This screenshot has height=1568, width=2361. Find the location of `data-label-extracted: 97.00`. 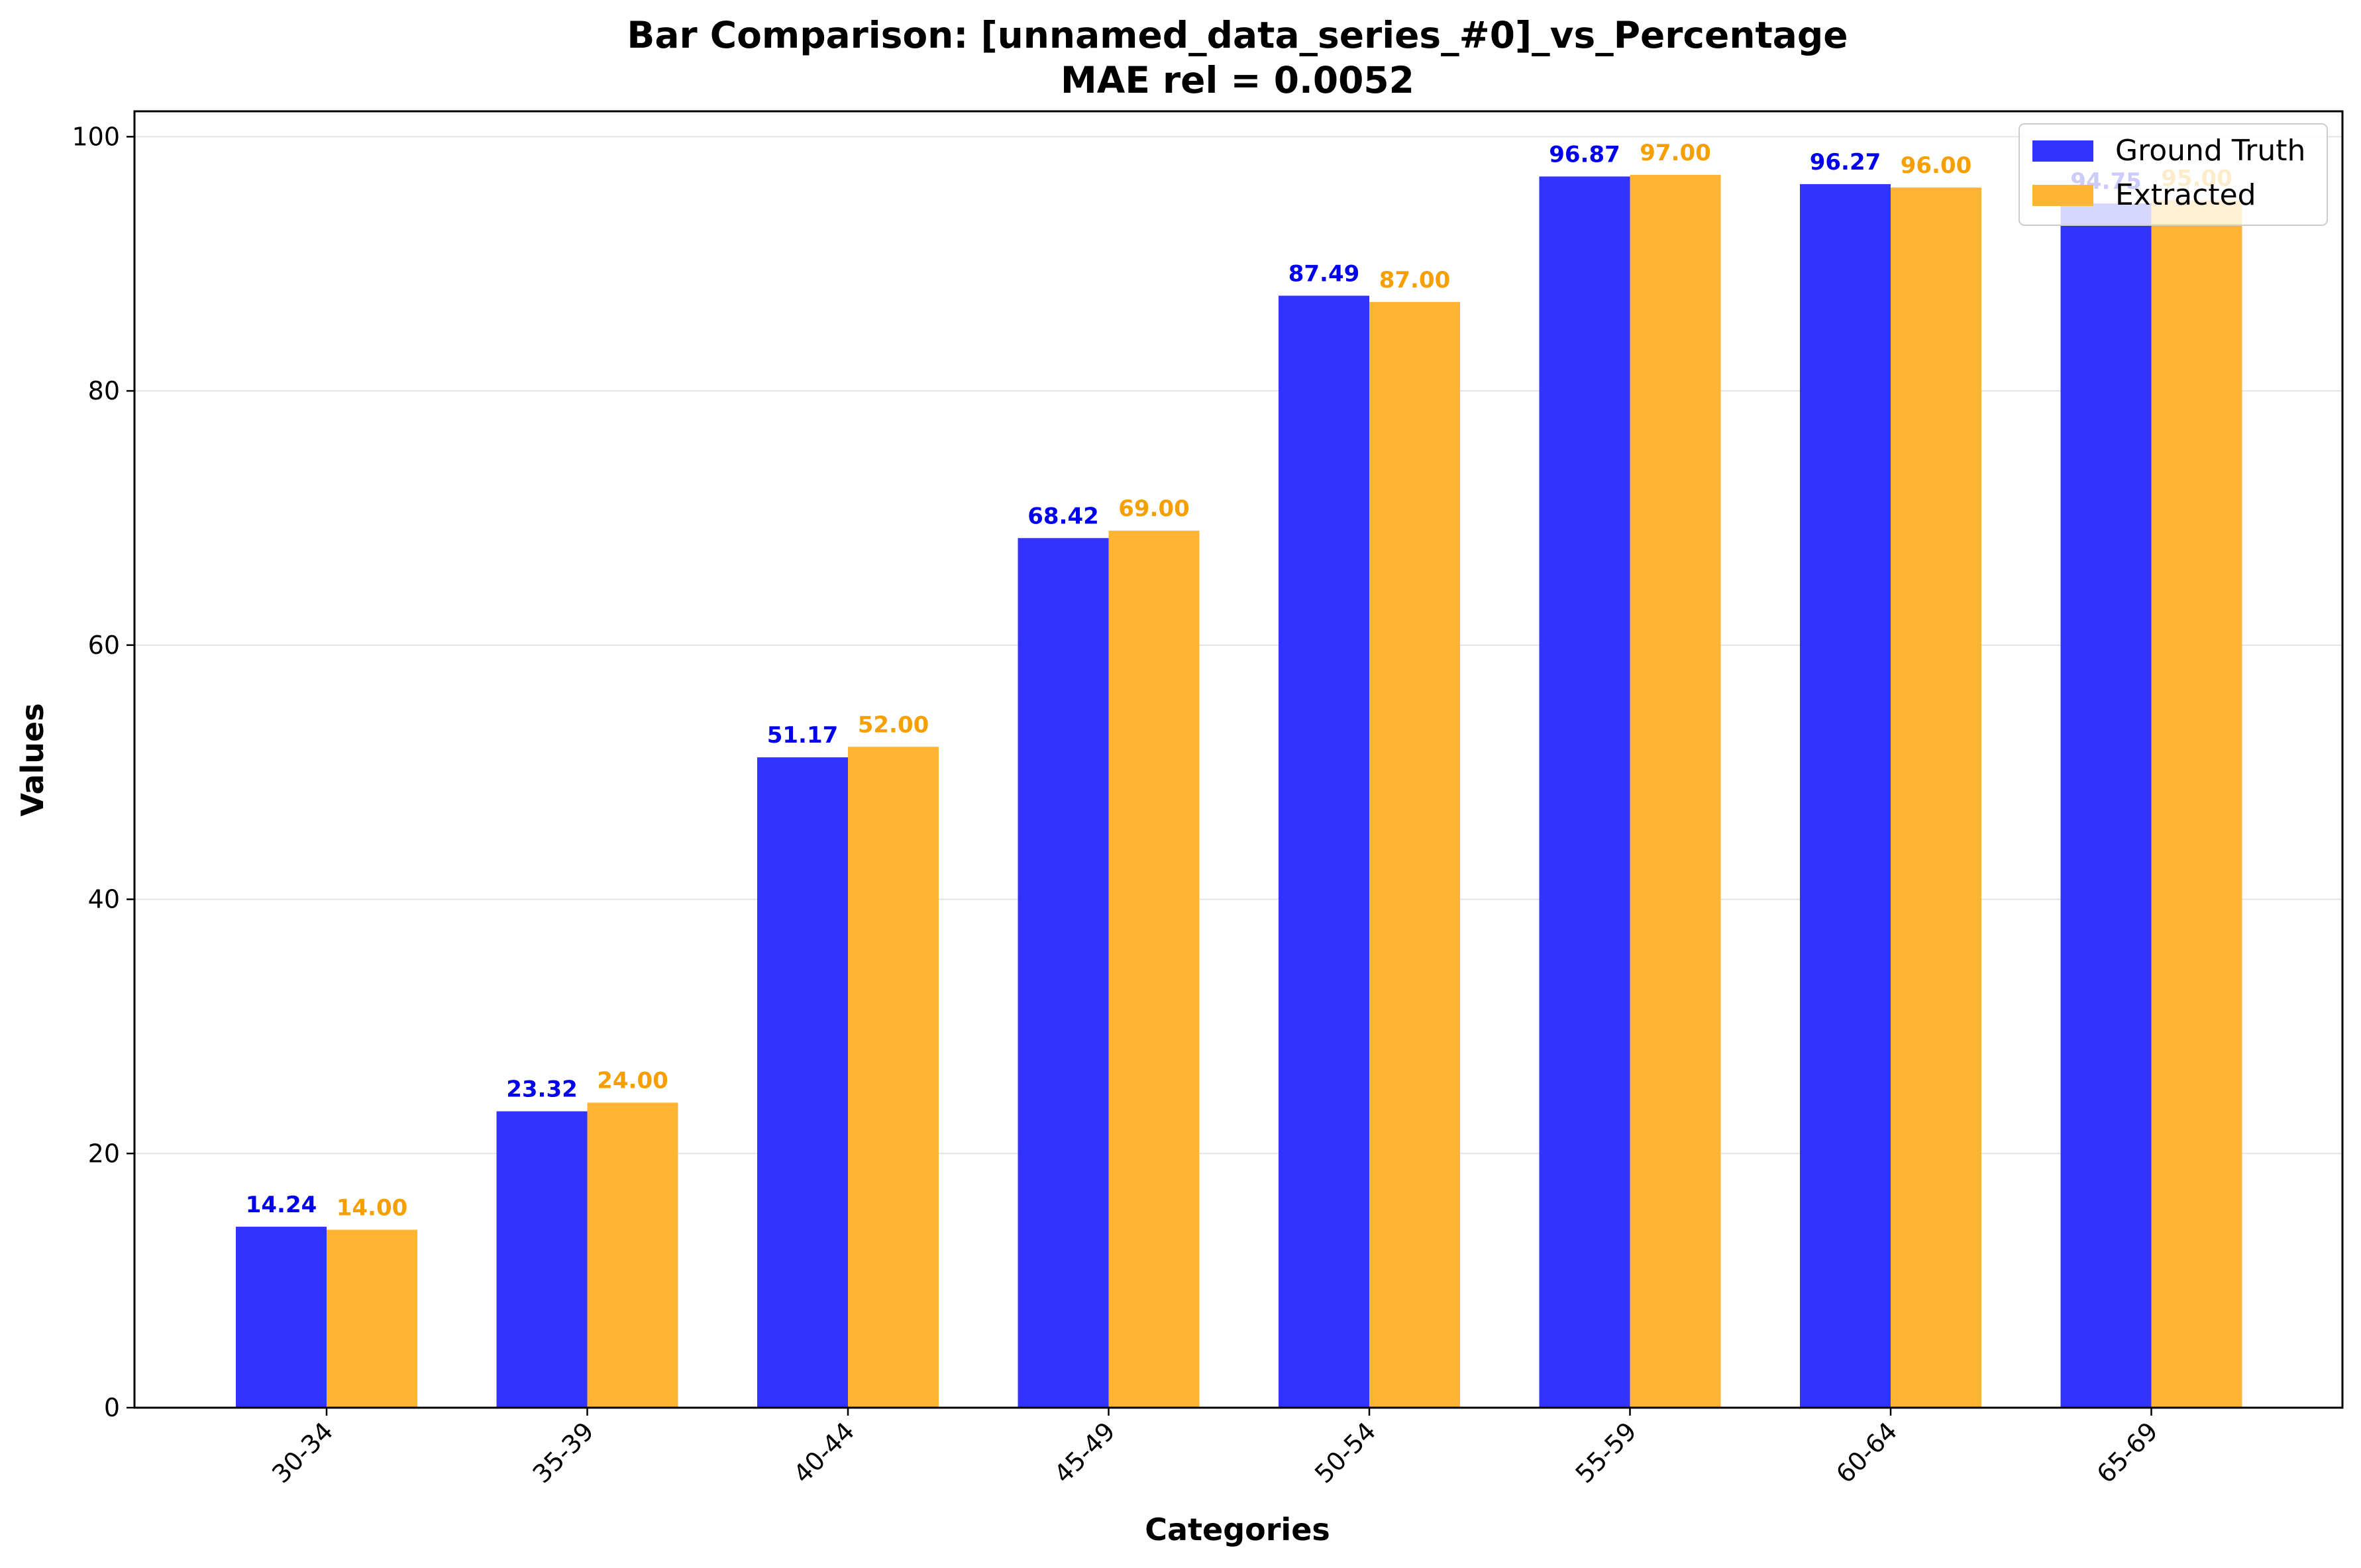

data-label-extracted: 97.00 is located at coordinates (1675, 153).